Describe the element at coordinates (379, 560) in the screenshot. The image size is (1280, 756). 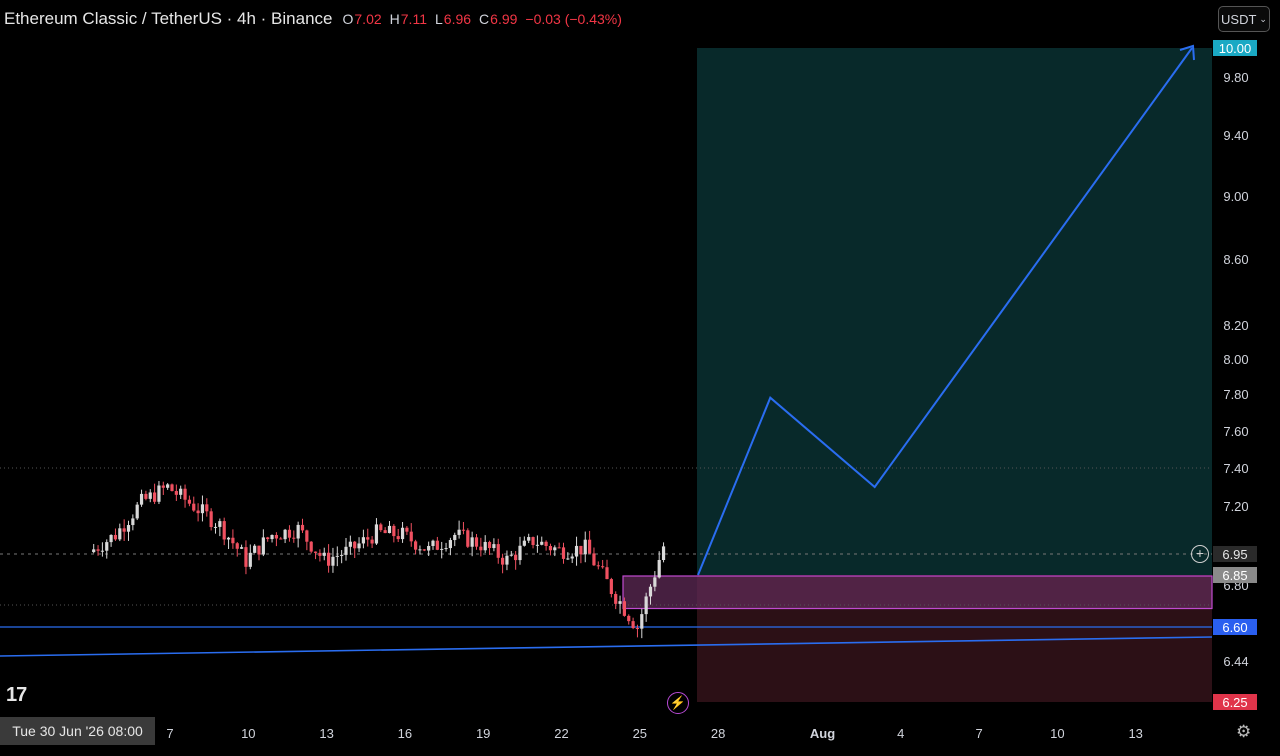
I see `candles` at that location.